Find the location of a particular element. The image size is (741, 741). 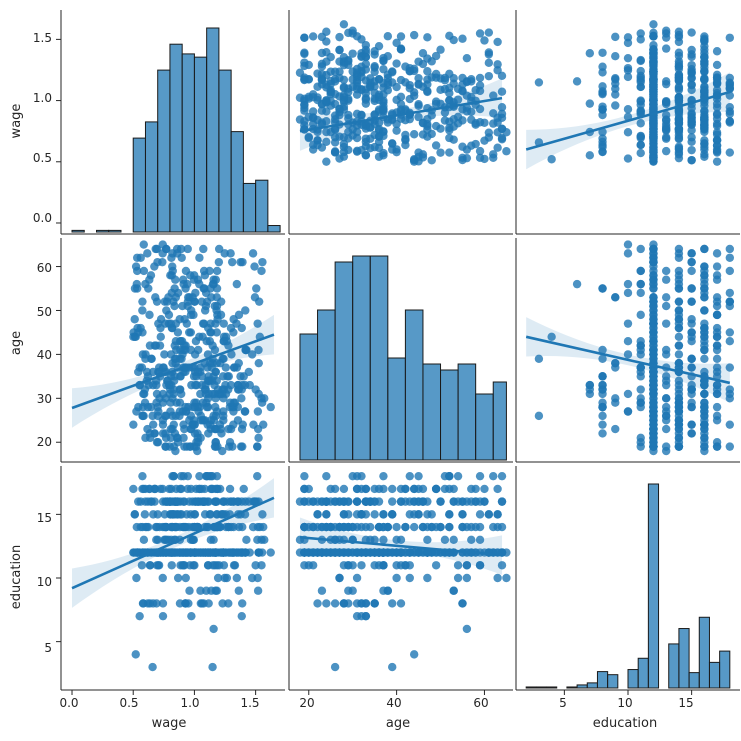

y-tick-label-wage: 1.5 is located at coordinates (42, 38).